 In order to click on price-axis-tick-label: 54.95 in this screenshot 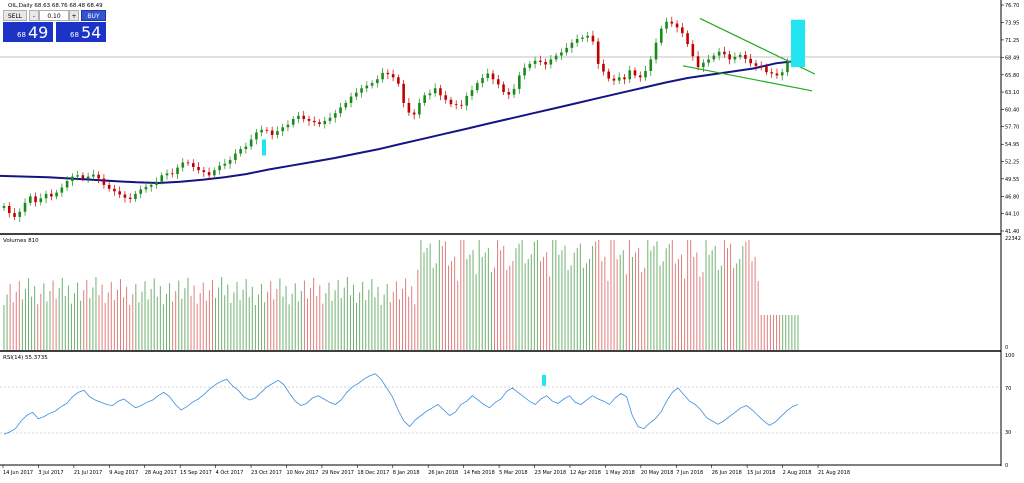, I will do `click(1012, 145)`.